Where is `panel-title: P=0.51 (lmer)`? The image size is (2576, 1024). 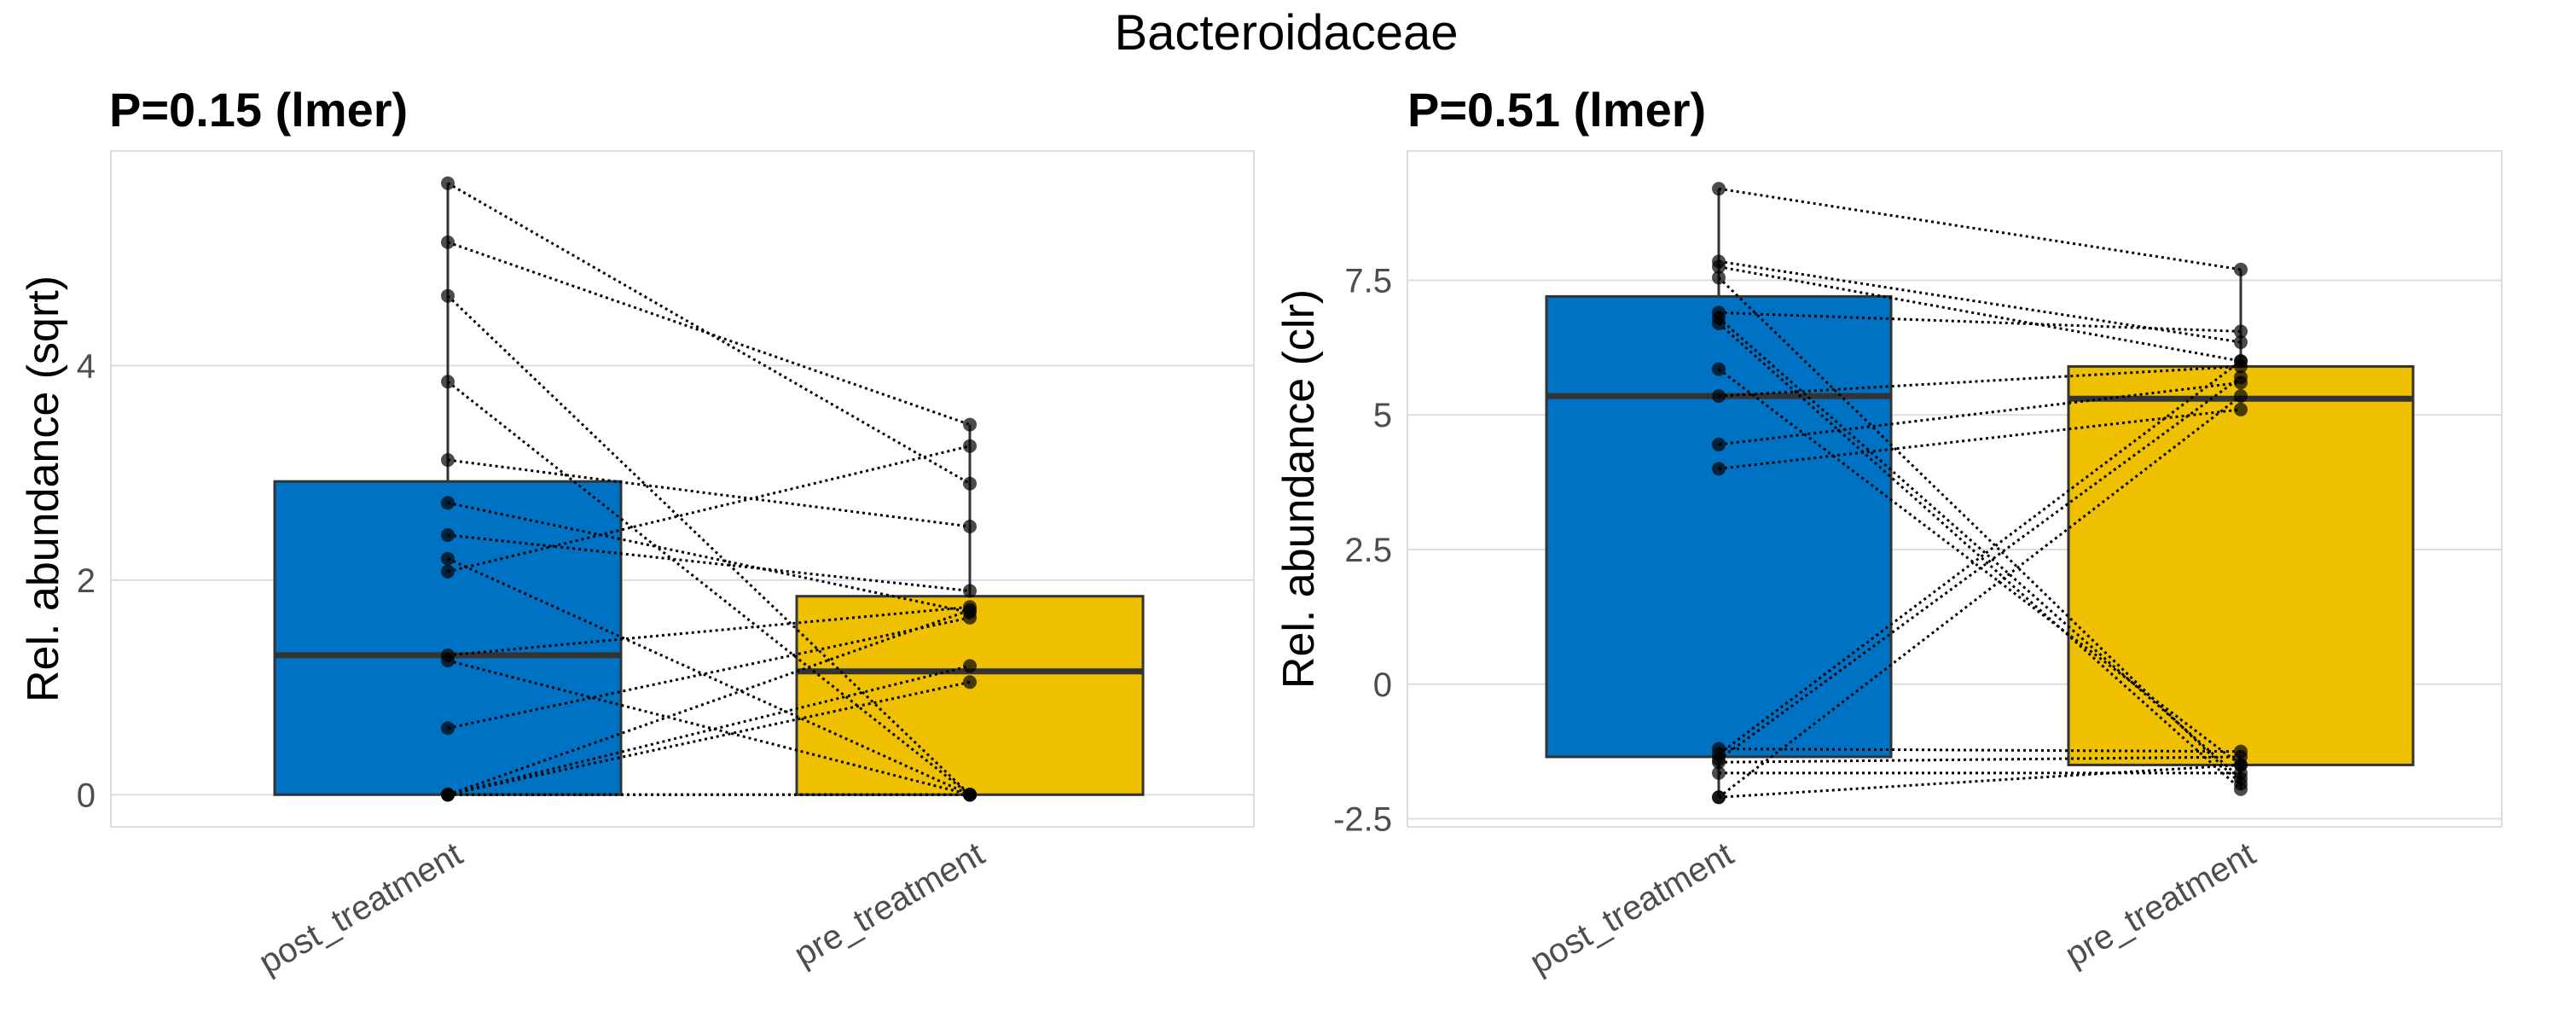 panel-title: P=0.51 (lmer) is located at coordinates (1556, 110).